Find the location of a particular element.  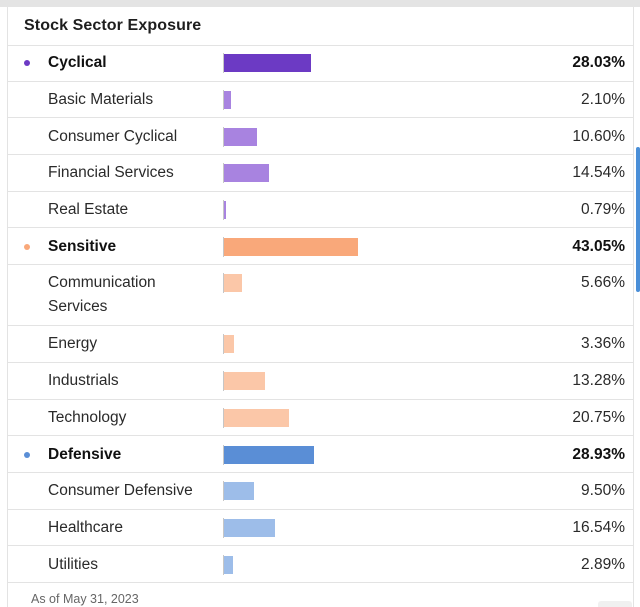

sector-label: Basic Materials is located at coordinates (101, 100).